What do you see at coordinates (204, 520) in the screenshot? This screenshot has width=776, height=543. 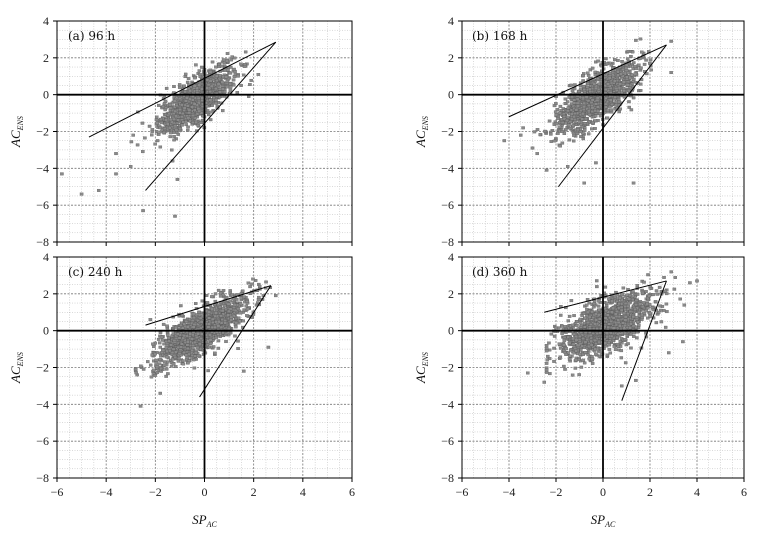 I see `x-axis-label: SPAC` at bounding box center [204, 520].